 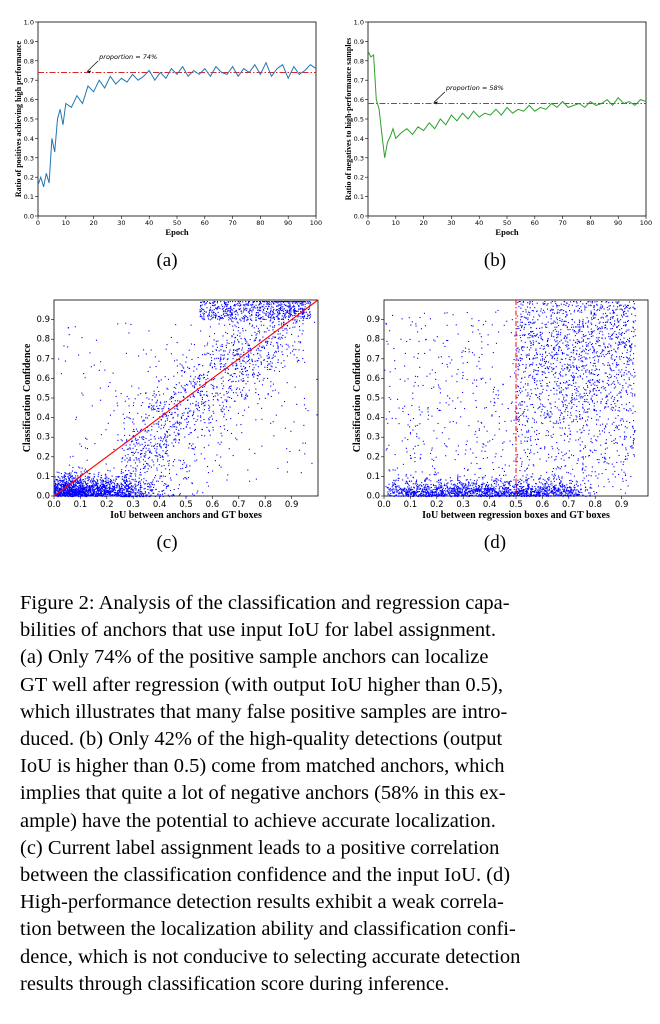 What do you see at coordinates (510, 399) in the screenshot?
I see `scatter-points` at bounding box center [510, 399].